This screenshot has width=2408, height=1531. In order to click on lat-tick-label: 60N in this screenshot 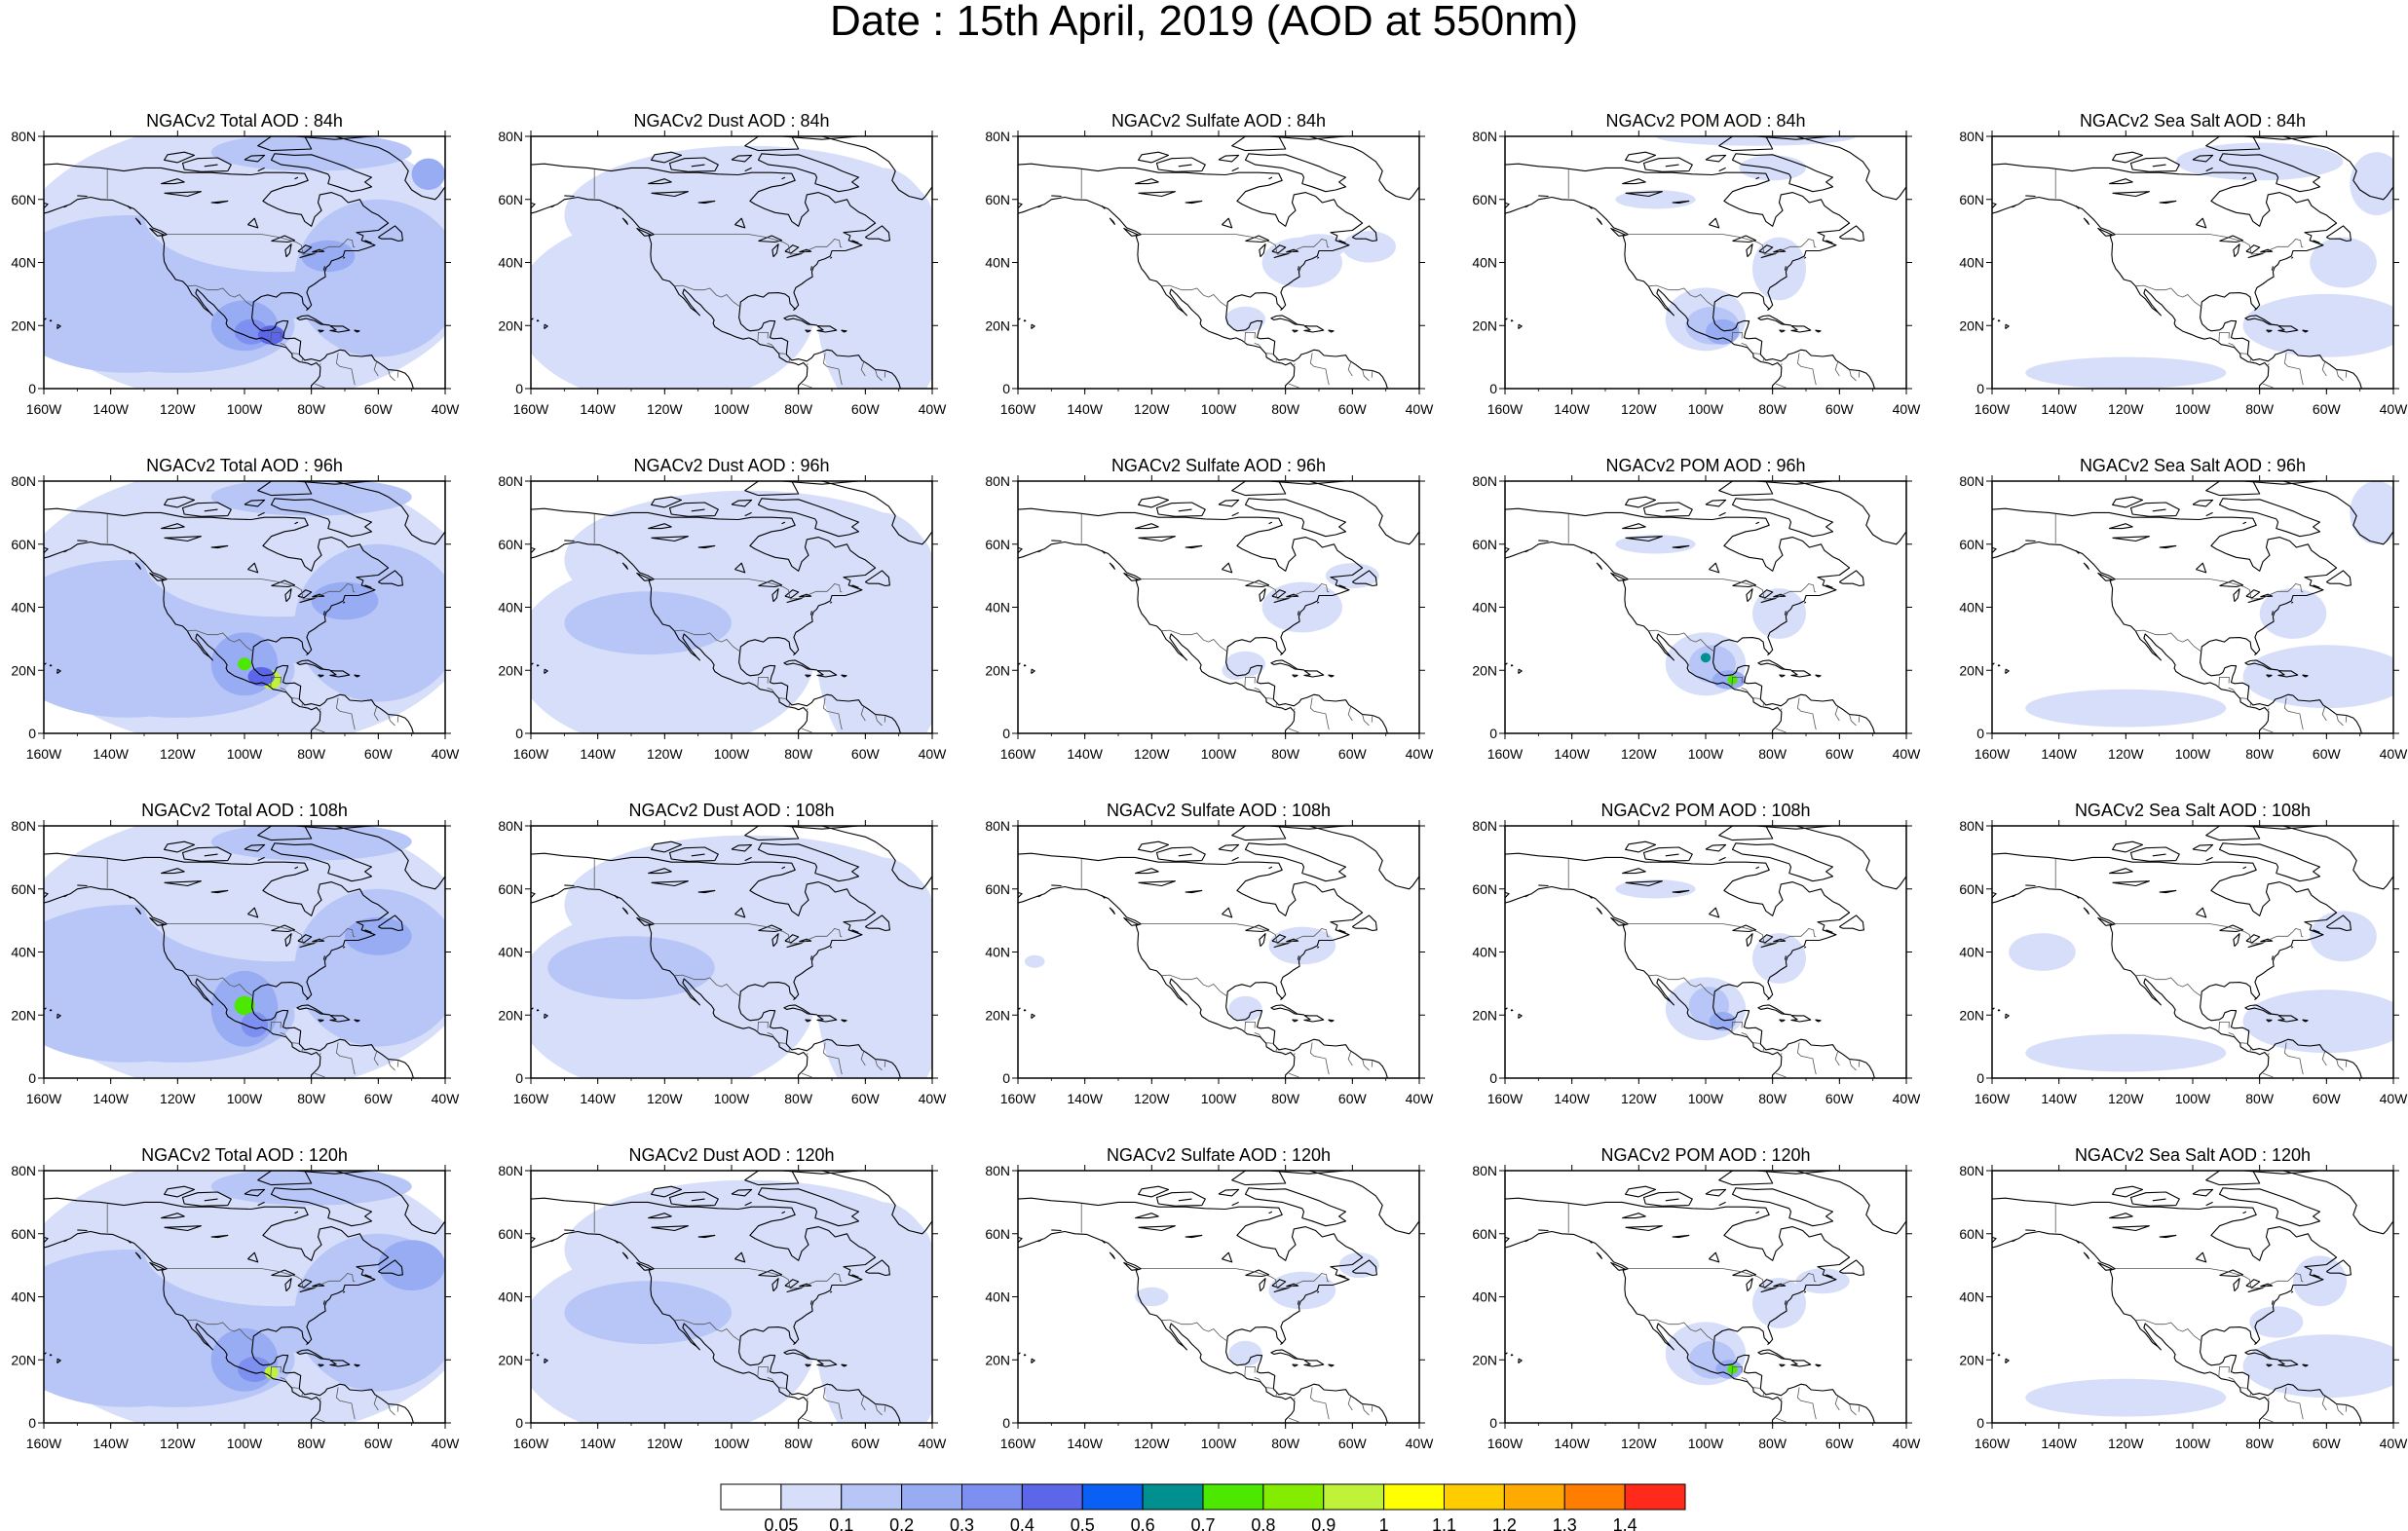, I will do `click(510, 1234)`.